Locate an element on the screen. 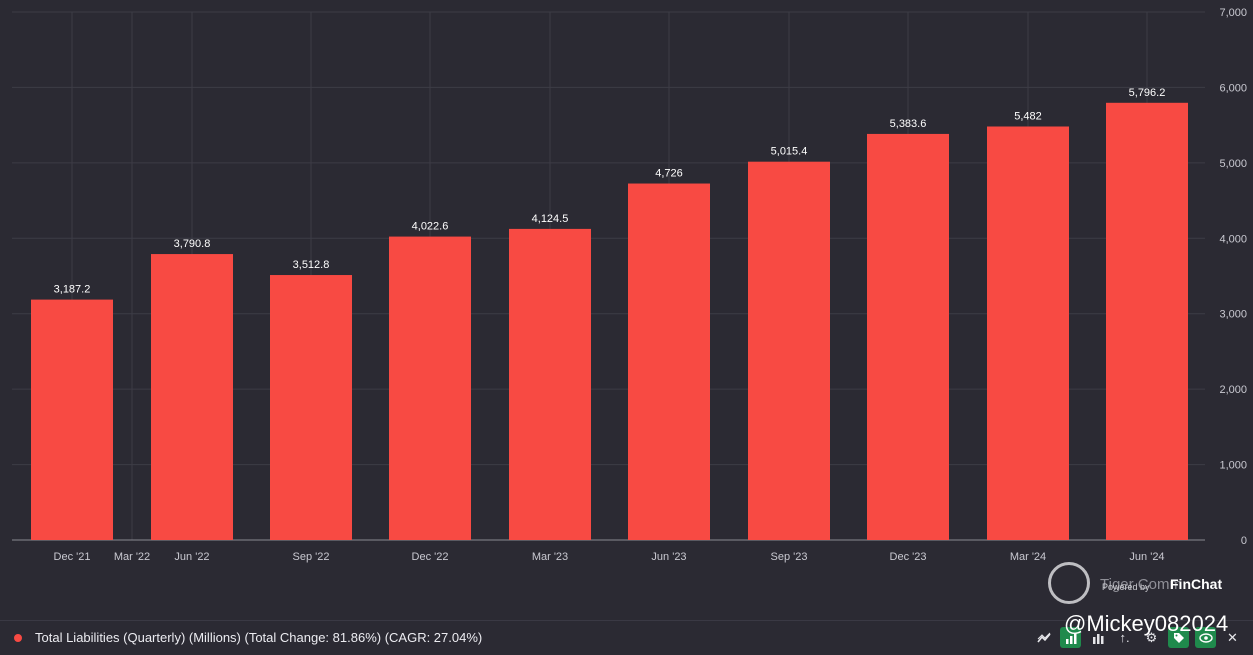 The image size is (1253, 655). y-tick-label: 5,000 is located at coordinates (1233, 164).